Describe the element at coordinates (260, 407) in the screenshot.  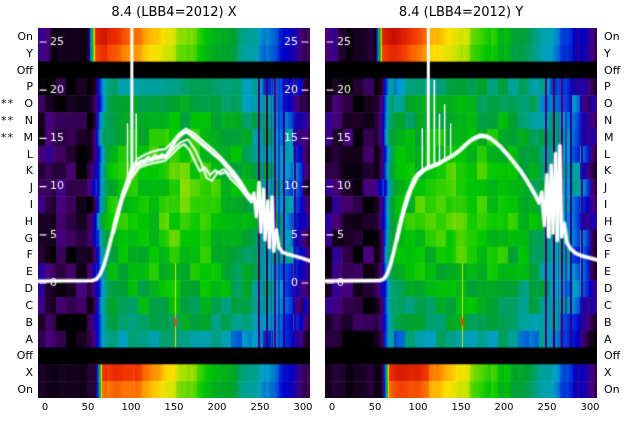
I see `x-tick-label: 250` at that location.